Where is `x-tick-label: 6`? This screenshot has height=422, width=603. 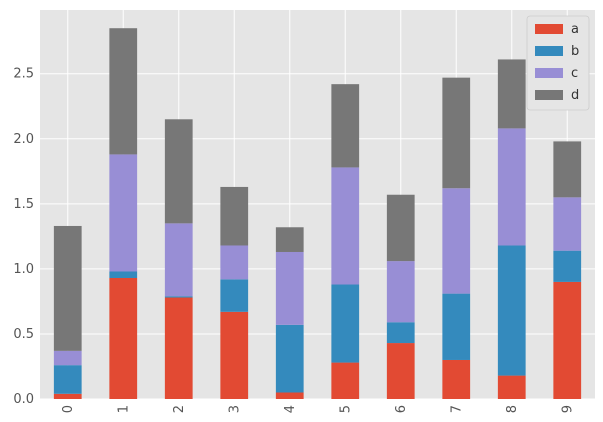 x-tick-label: 6 is located at coordinates (401, 409).